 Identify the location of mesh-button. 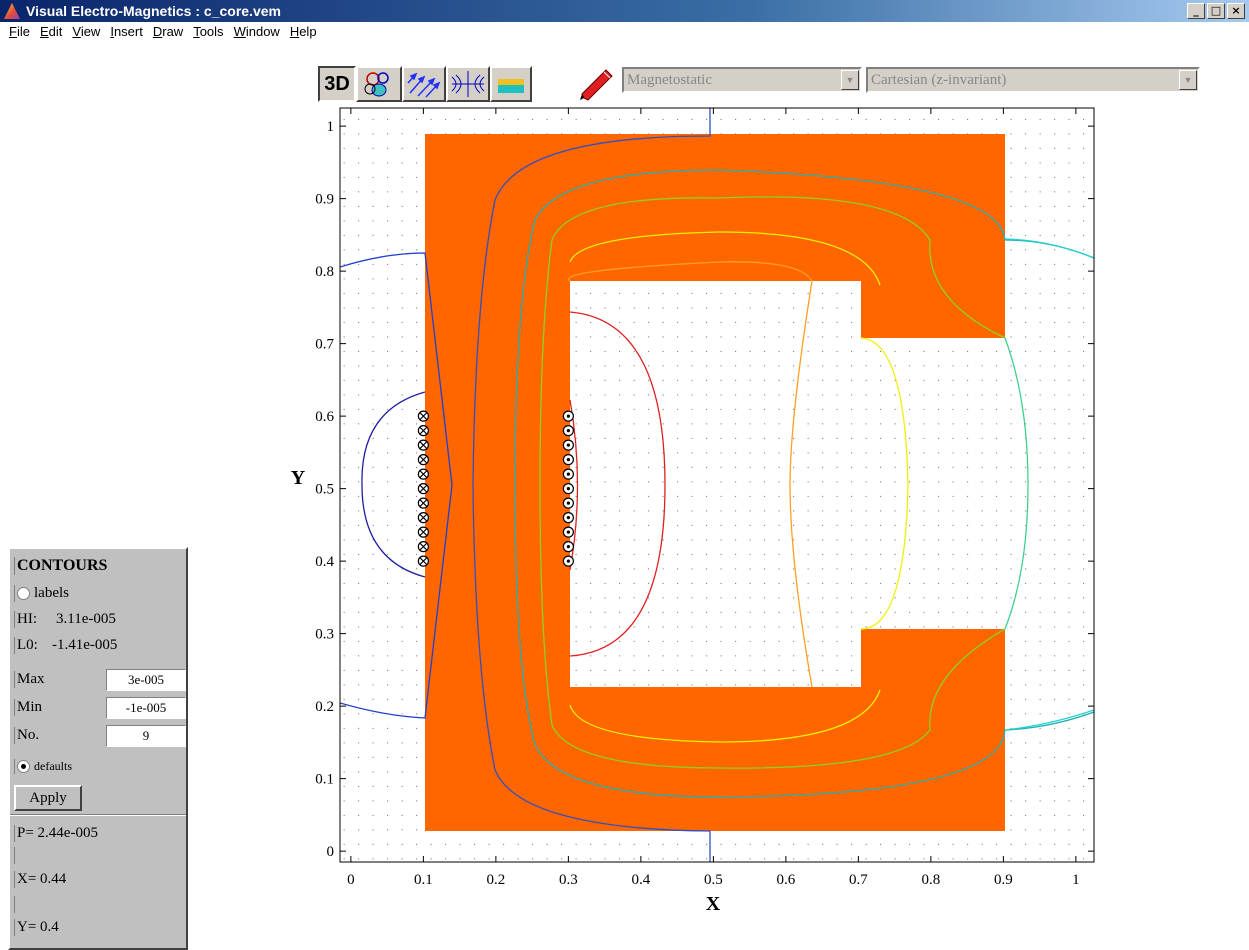
(379, 84).